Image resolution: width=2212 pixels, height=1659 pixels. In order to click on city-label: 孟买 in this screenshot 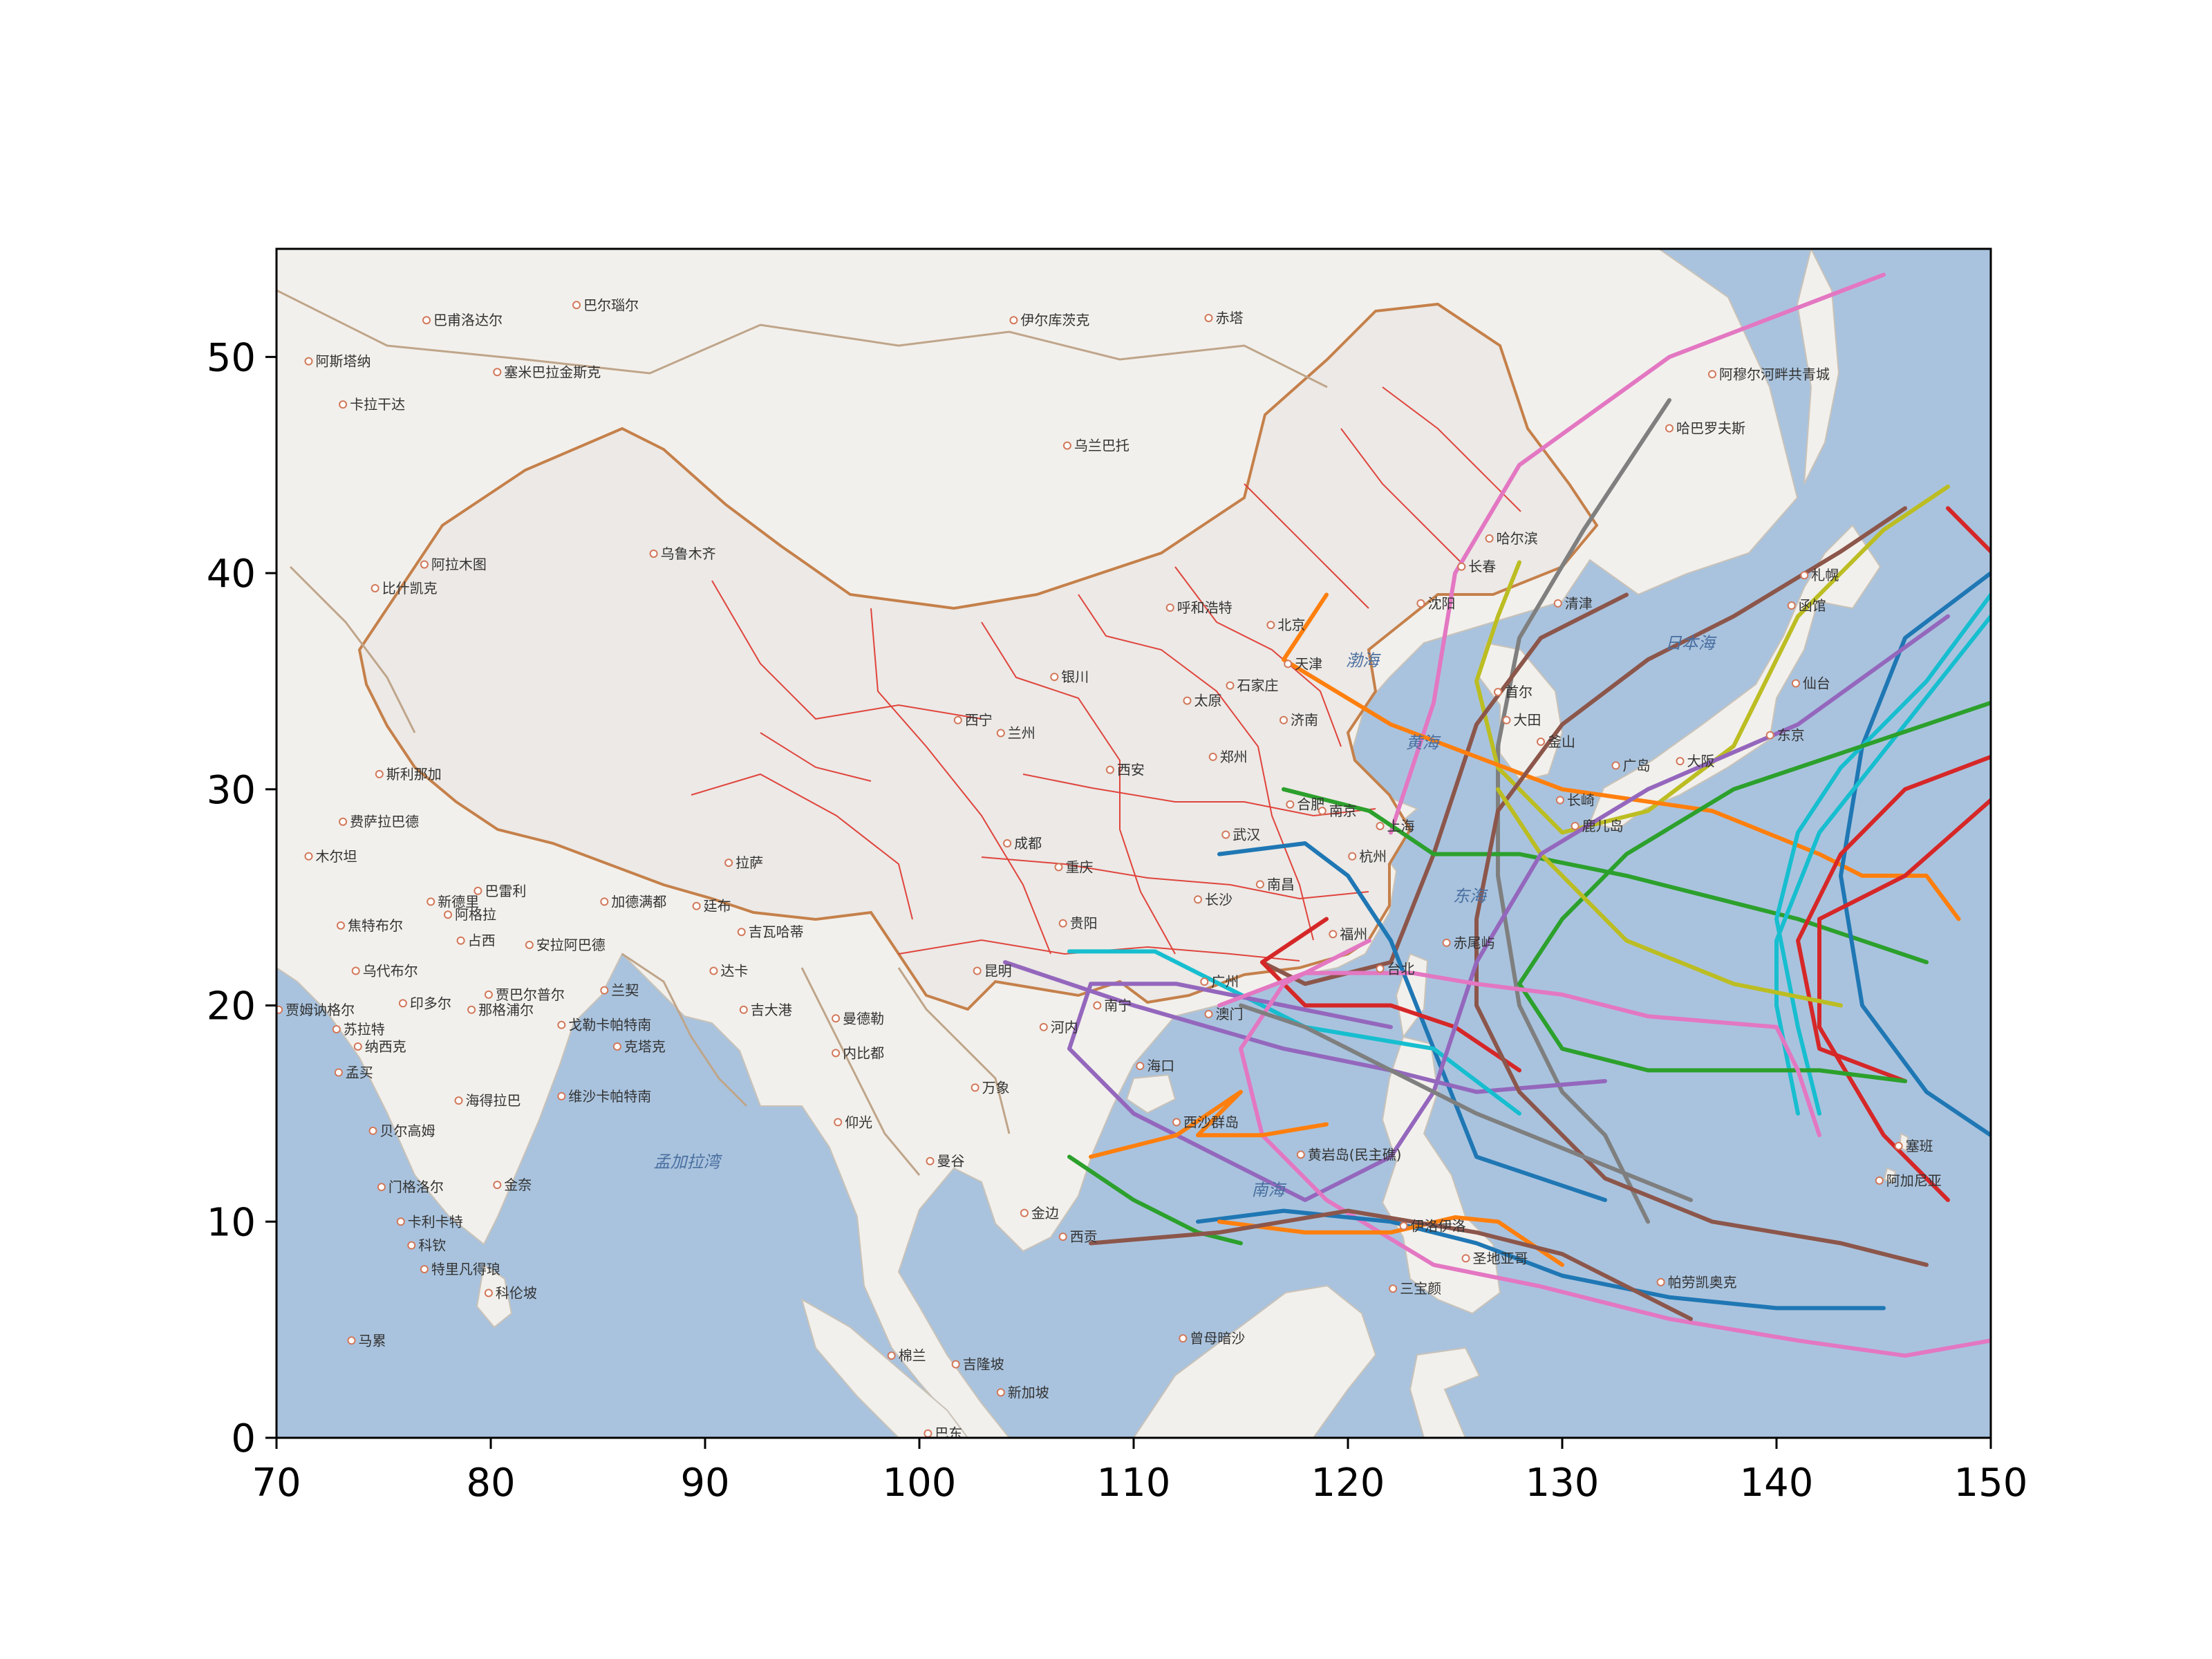, I will do `click(359, 1072)`.